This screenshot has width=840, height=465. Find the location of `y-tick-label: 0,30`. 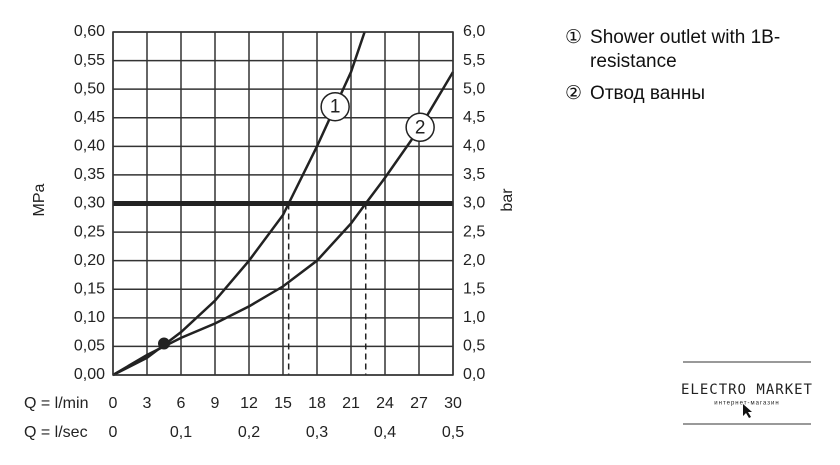

y-tick-label: 0,30 is located at coordinates (89, 203).